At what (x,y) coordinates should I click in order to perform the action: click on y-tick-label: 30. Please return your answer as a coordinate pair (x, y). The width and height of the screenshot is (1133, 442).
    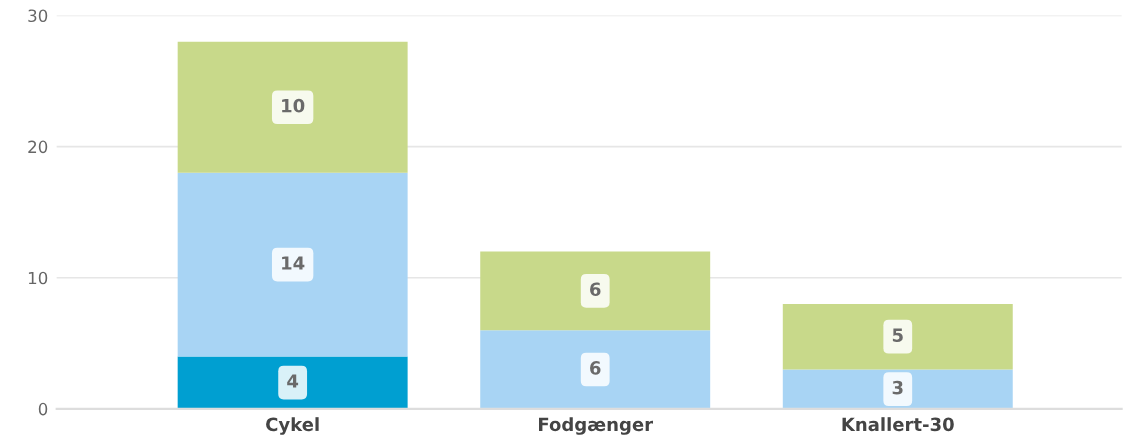
    Looking at the image, I should click on (38, 16).